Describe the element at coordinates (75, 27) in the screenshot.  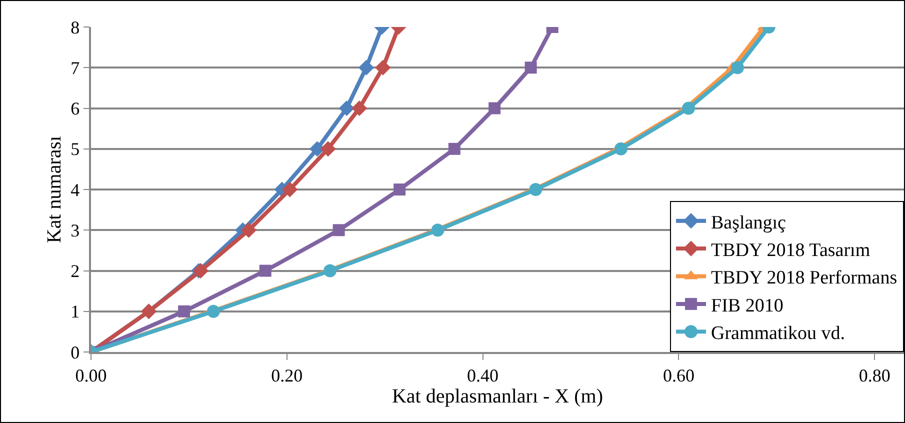
I see `y-tick-label: 8` at that location.